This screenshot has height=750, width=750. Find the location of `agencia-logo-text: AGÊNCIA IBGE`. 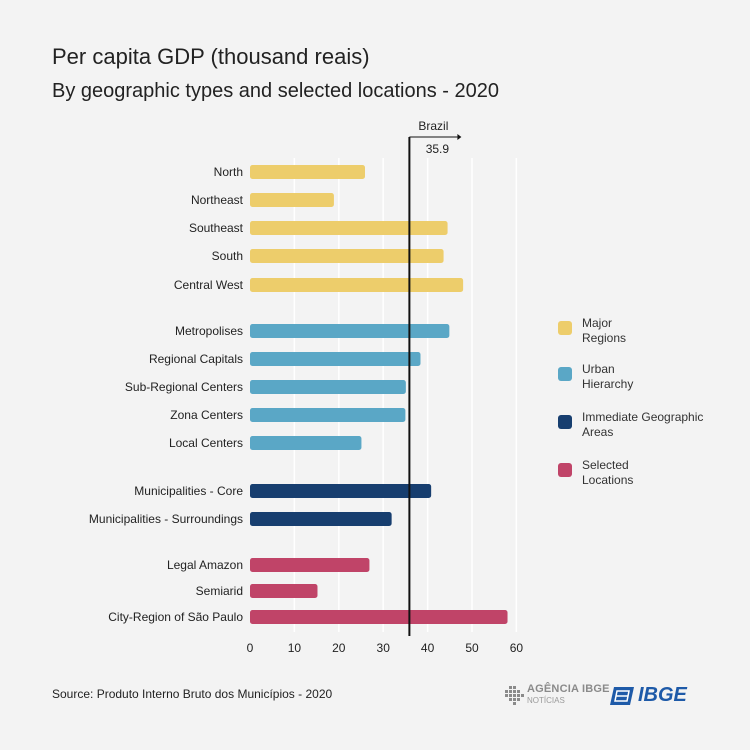

agencia-logo-text: AGÊNCIA IBGE is located at coordinates (568, 689).